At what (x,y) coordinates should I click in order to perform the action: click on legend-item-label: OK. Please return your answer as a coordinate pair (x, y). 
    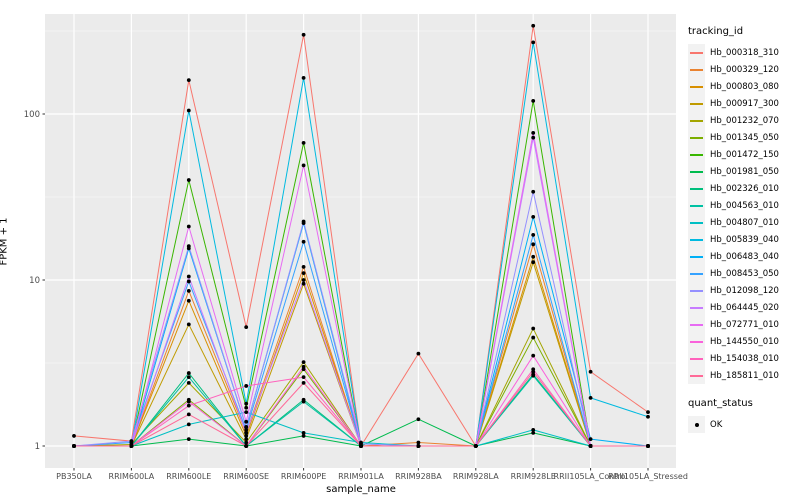
    Looking at the image, I should click on (716, 424).